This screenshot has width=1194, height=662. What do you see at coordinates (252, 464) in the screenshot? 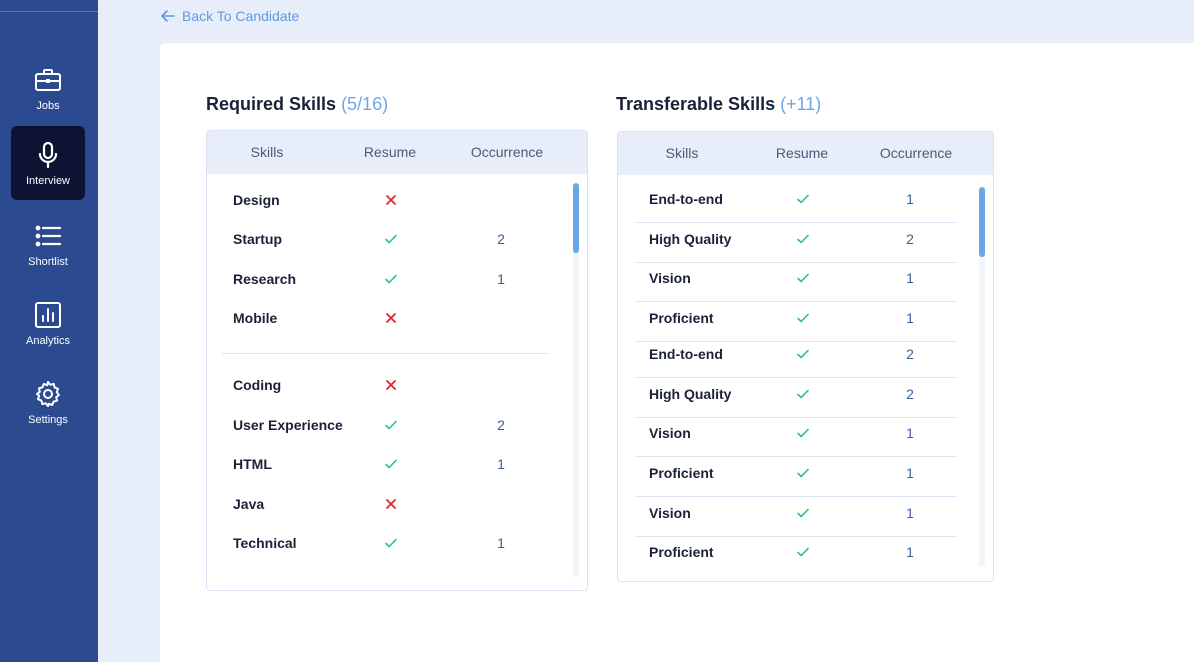
I see `skill-name: HTML` at bounding box center [252, 464].